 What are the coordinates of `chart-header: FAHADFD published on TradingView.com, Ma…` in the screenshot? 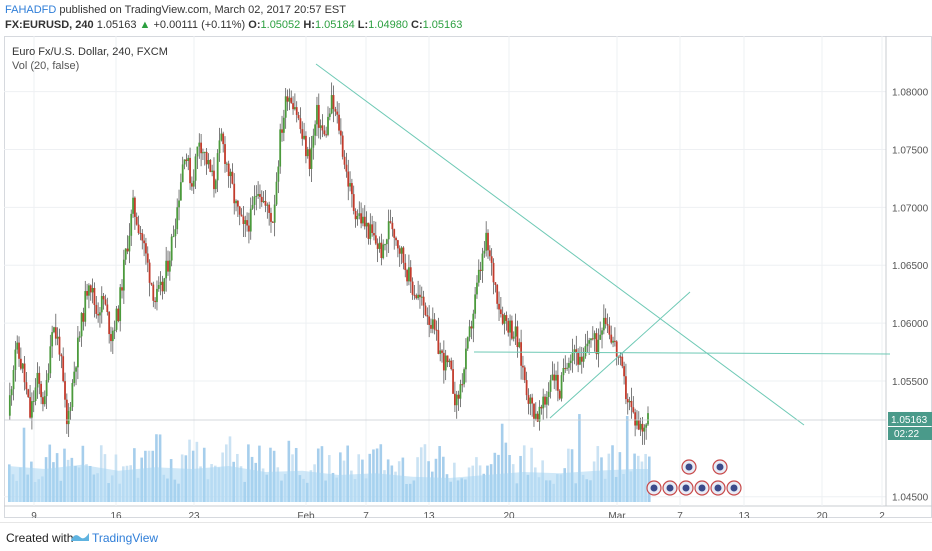 It's located at (466, 18).